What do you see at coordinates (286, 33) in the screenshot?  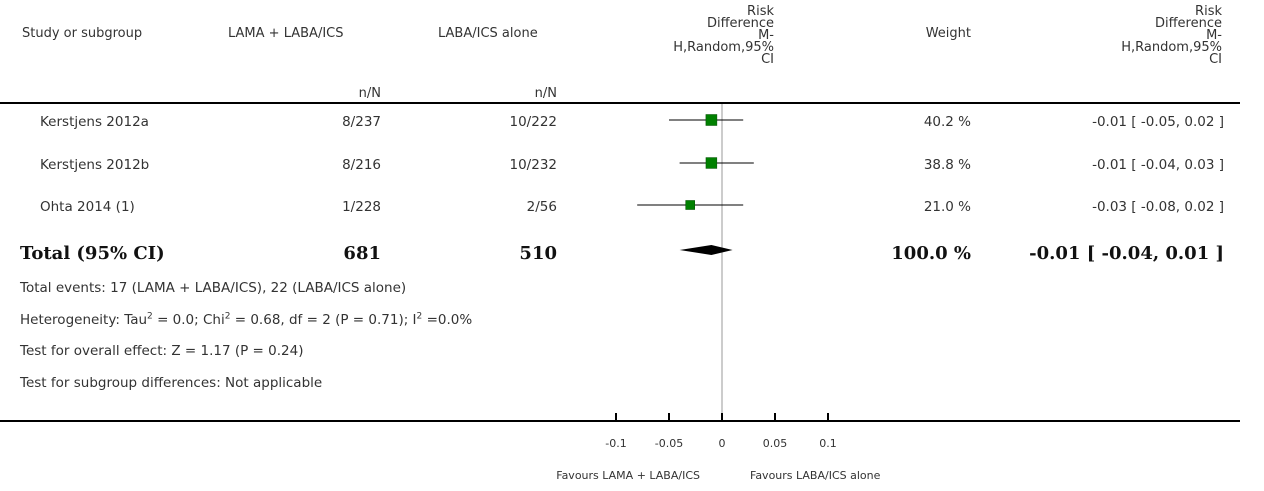 I see `header-group1: LAMA + LABA/ICS` at bounding box center [286, 33].